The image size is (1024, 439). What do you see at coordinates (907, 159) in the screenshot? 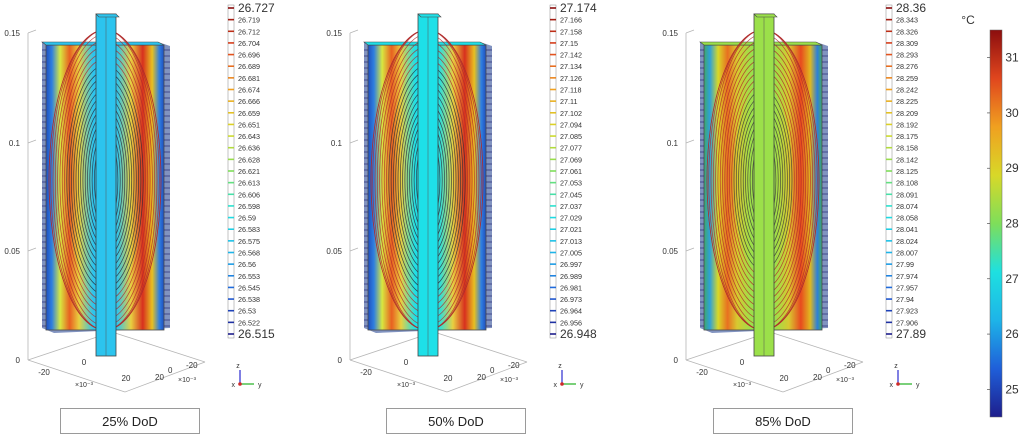
I see `legend-level-label: 28.142` at bounding box center [907, 159].